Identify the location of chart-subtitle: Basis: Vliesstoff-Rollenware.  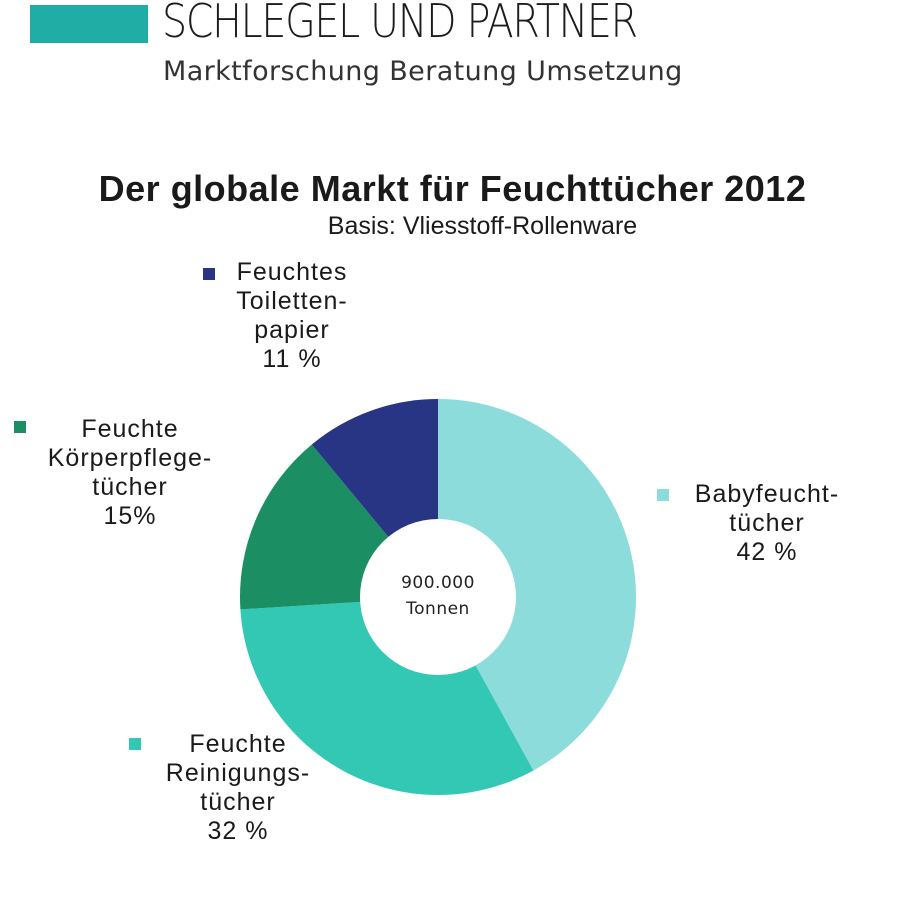
(482, 226).